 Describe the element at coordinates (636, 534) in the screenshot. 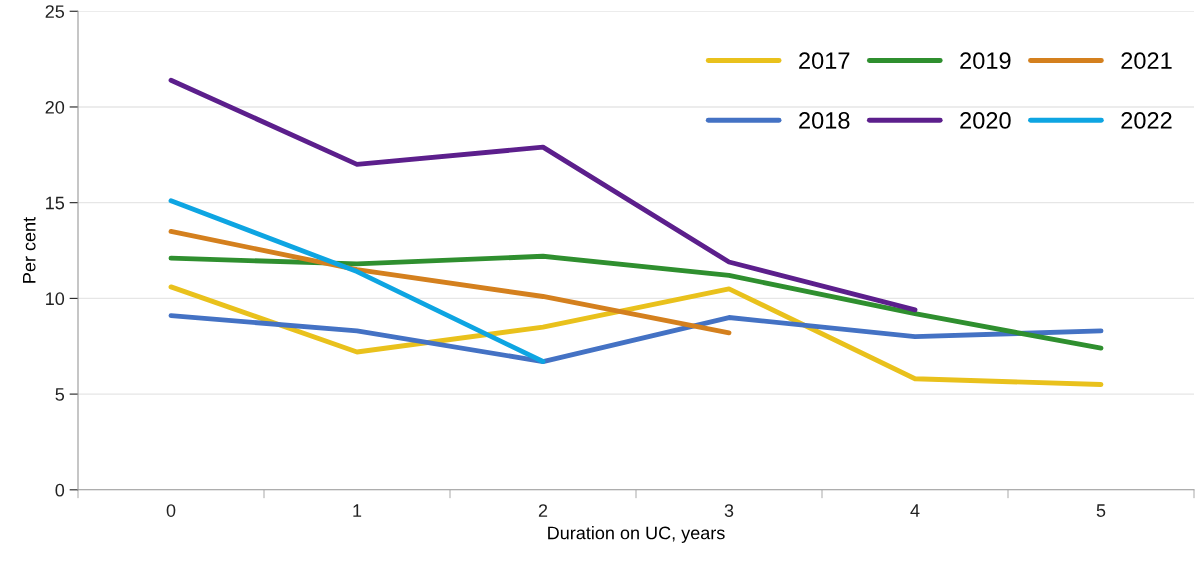

I see `x-axis-title: Duration on UC, years` at that location.